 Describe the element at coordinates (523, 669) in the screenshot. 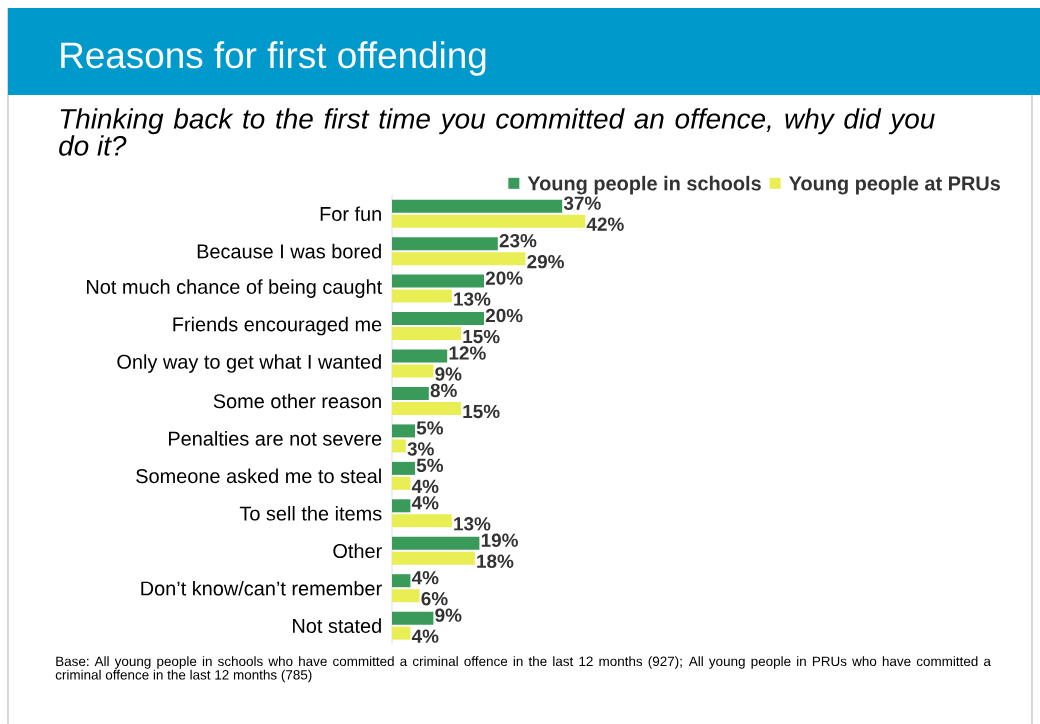

I see `text: Base: All young people in schools who have committed a criminal offence in the last 12 months (927); All young people in PRUs who have committed a criminal offence in the last 12 months (785)` at that location.